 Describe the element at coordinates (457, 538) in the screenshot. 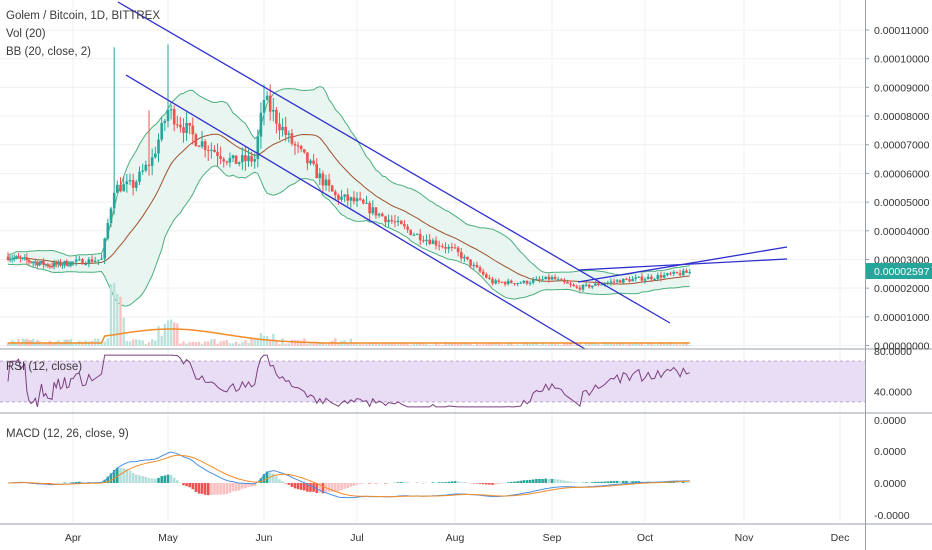

I see `time-axis: Apr May Jun Jul Aug Sep Oct Nov Dec` at that location.